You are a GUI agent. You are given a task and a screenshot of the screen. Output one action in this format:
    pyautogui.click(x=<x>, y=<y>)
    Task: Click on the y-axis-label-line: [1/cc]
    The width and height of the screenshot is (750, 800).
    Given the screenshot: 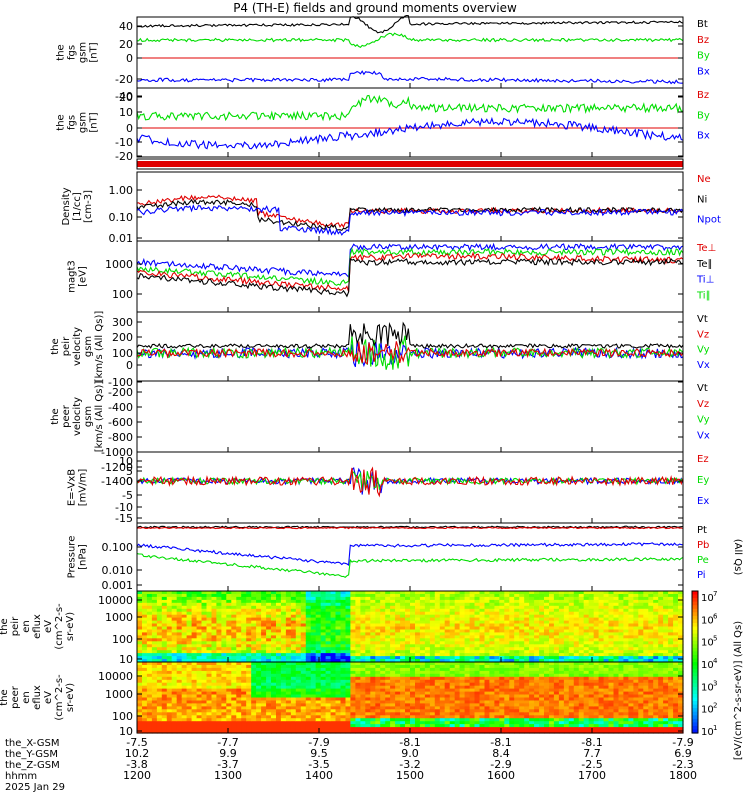 What is the action you would take?
    pyautogui.click(x=77, y=206)
    